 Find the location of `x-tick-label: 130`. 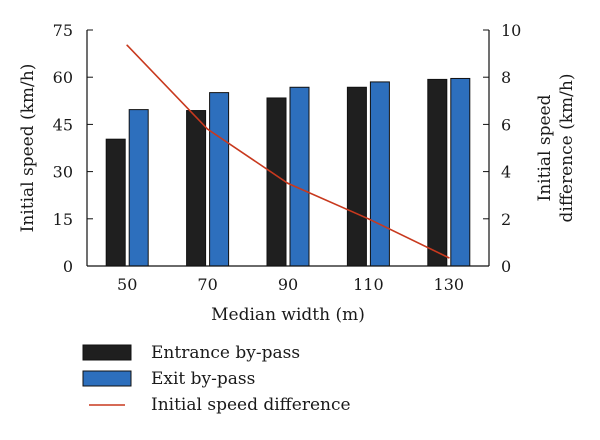

x-tick-label: 130 is located at coordinates (449, 284).